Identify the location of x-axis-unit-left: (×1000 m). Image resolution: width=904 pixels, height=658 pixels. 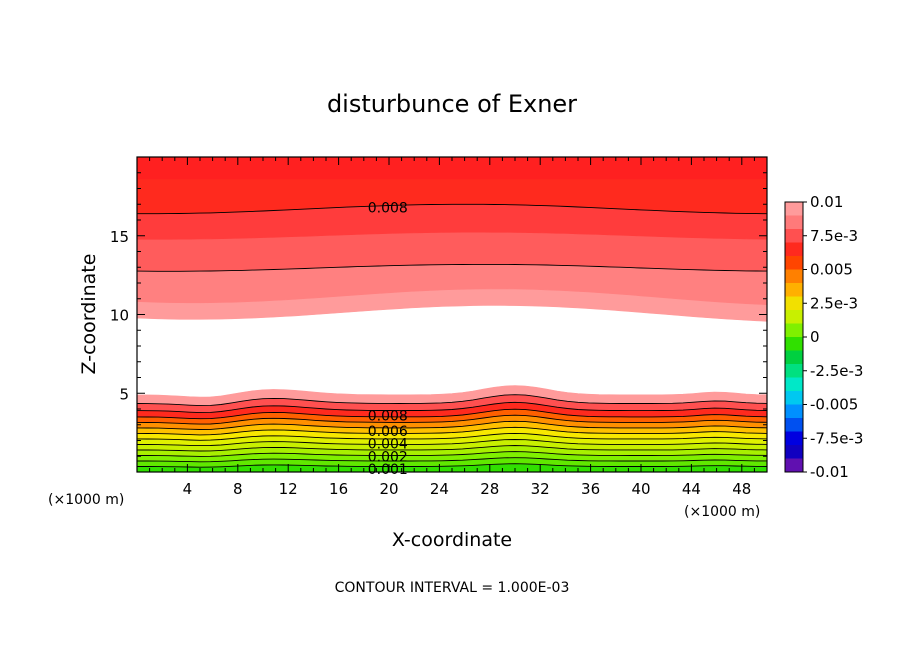
(86, 500).